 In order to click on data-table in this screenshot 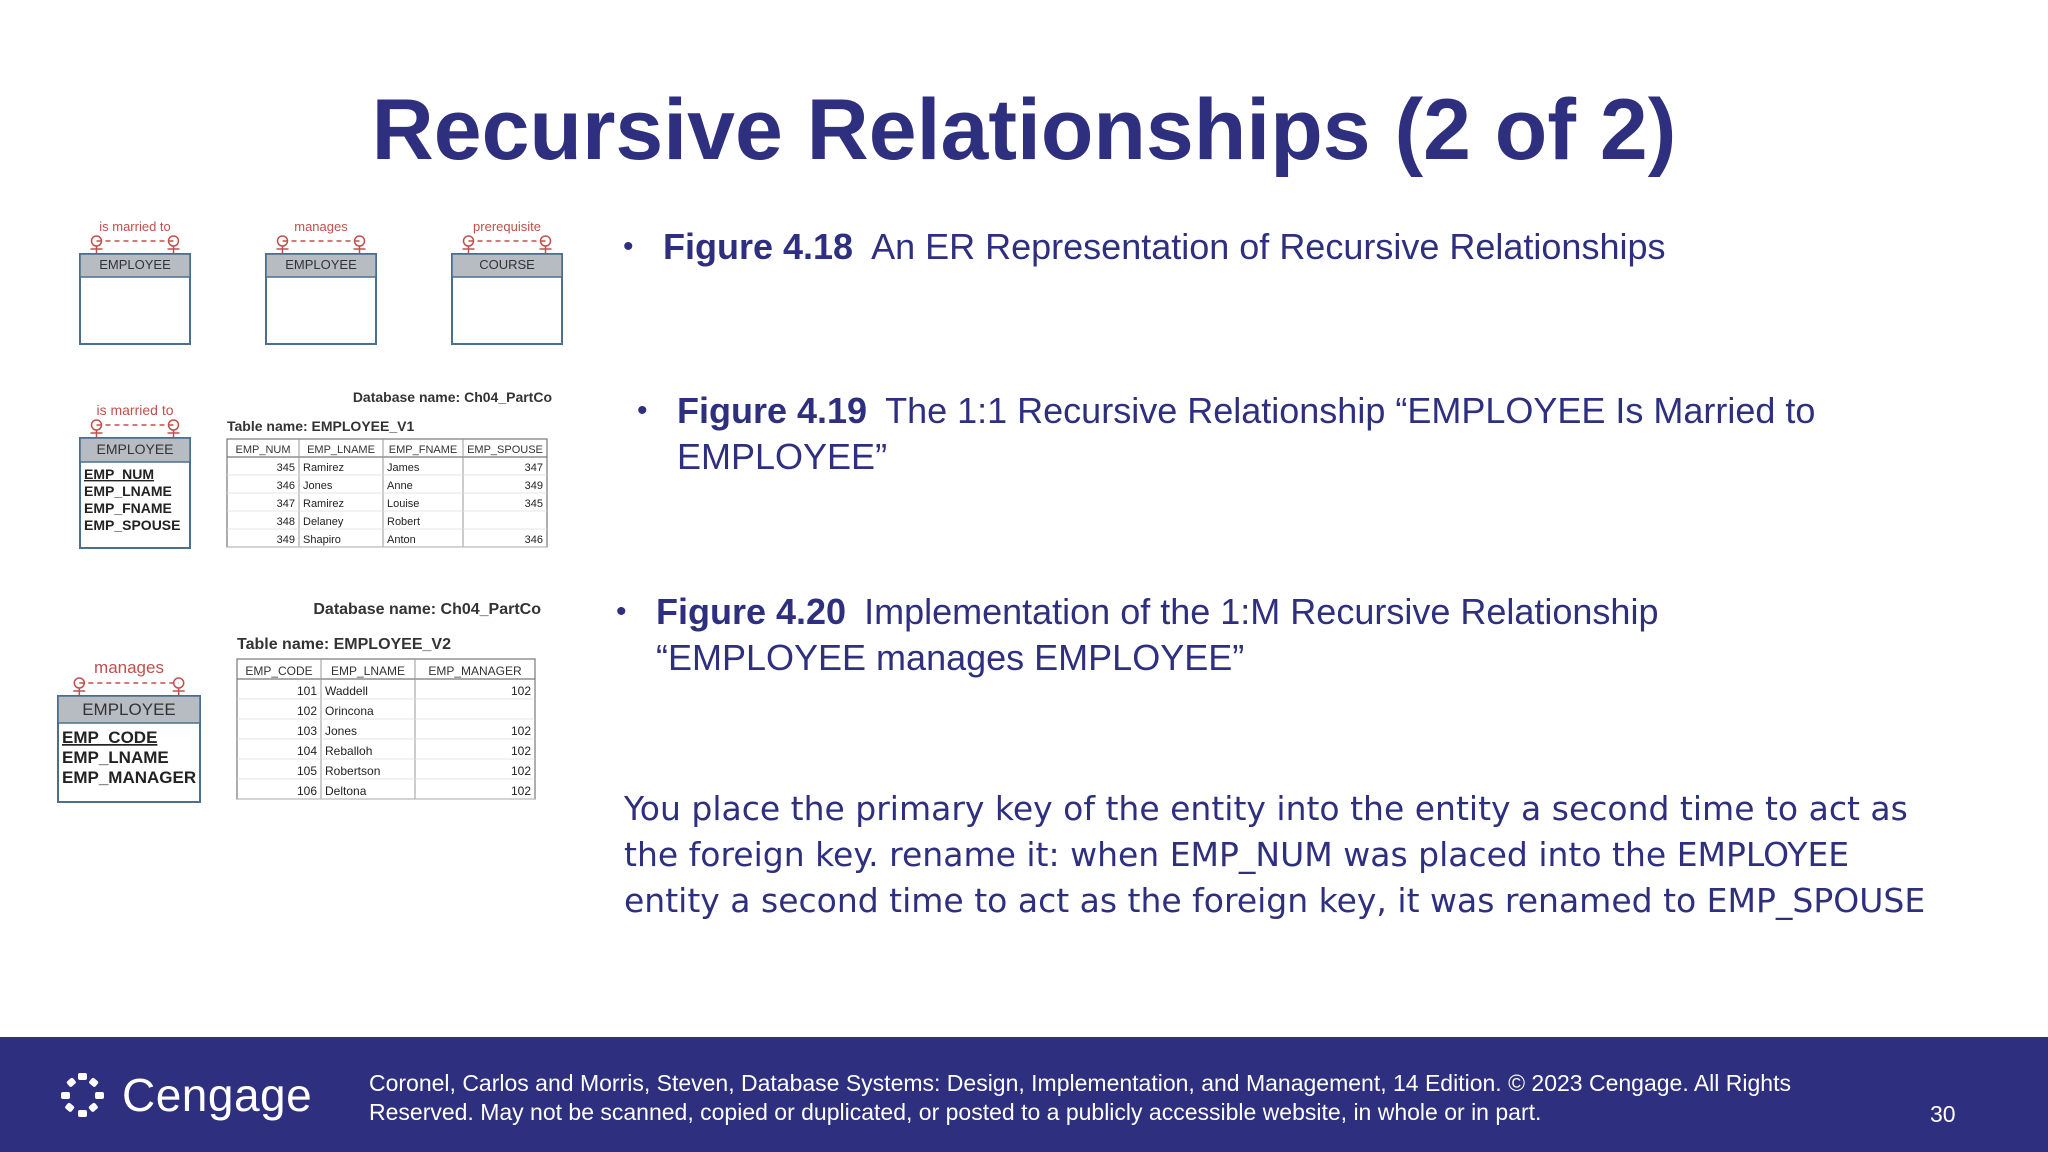, I will do `click(386, 729)`.